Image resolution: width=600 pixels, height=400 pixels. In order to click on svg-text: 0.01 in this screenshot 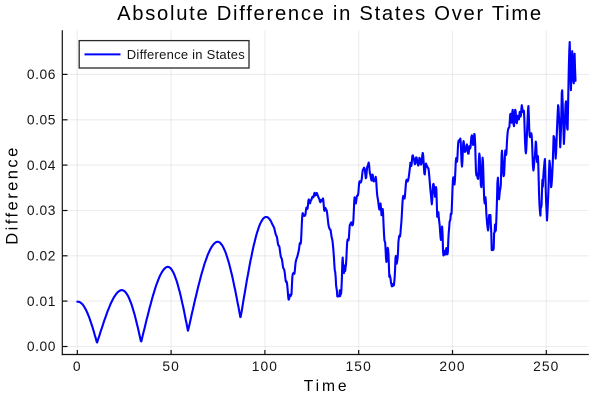, I will do `click(41, 301)`.